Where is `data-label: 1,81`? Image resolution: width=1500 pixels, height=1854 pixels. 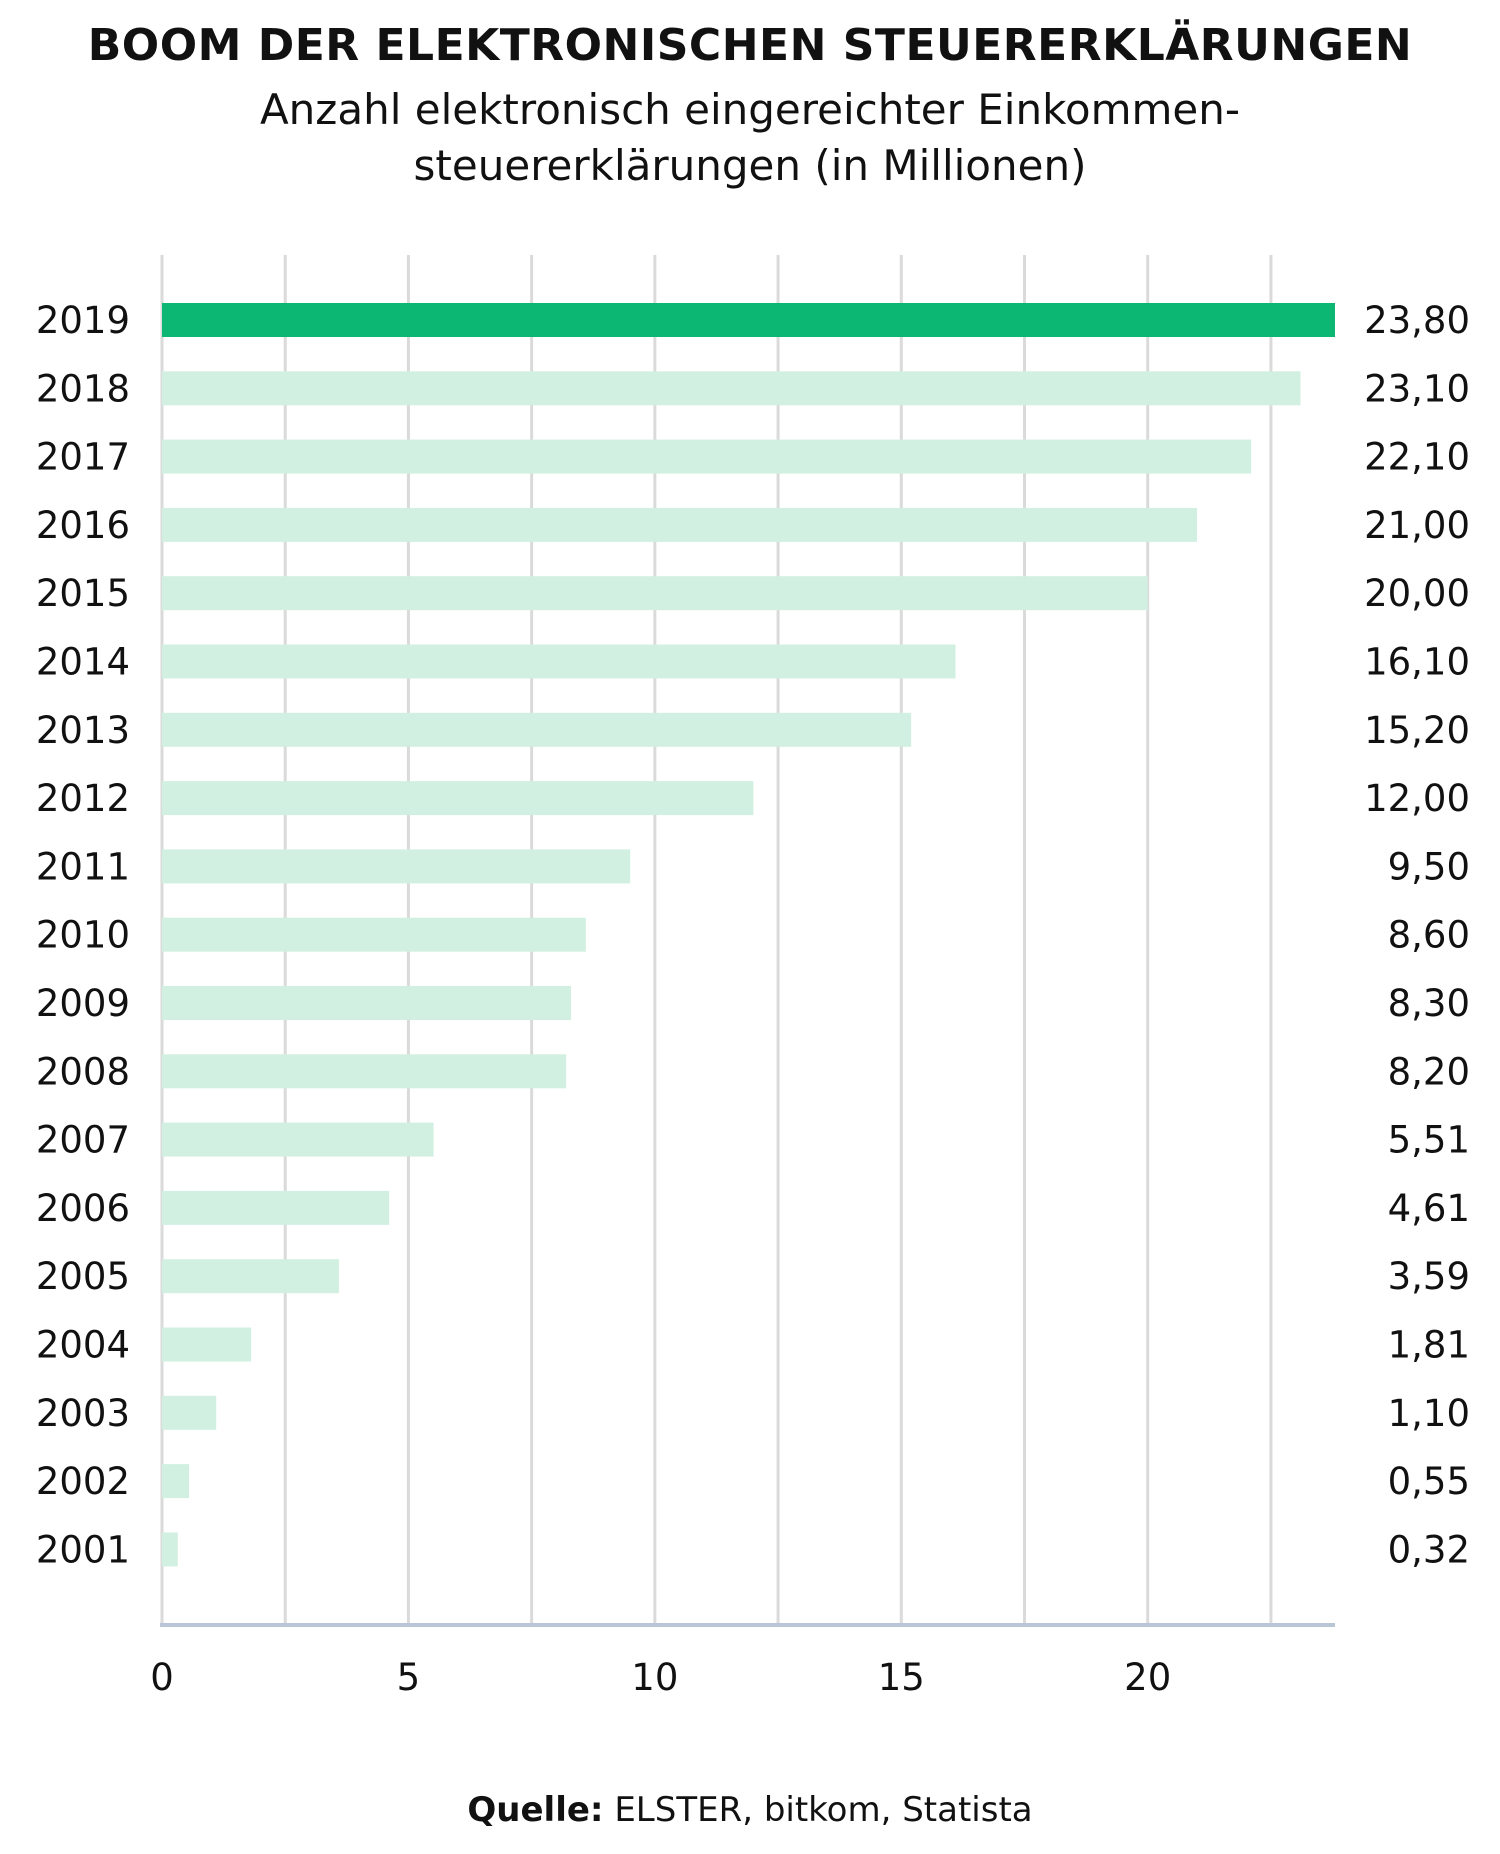 data-label: 1,81 is located at coordinates (1429, 1345).